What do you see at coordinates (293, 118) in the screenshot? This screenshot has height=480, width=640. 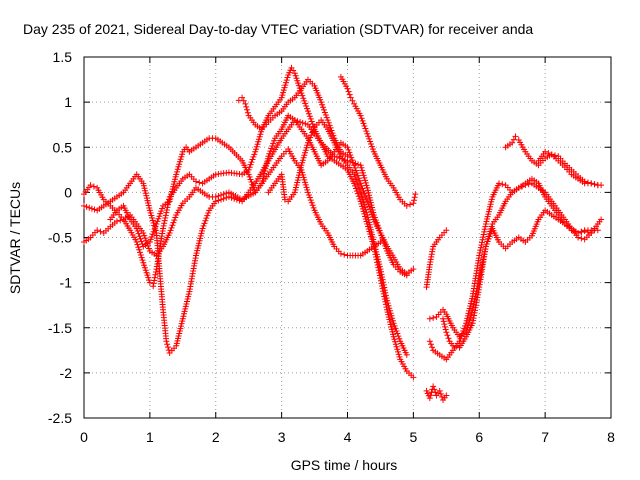 I see `series-sat-e` at bounding box center [293, 118].